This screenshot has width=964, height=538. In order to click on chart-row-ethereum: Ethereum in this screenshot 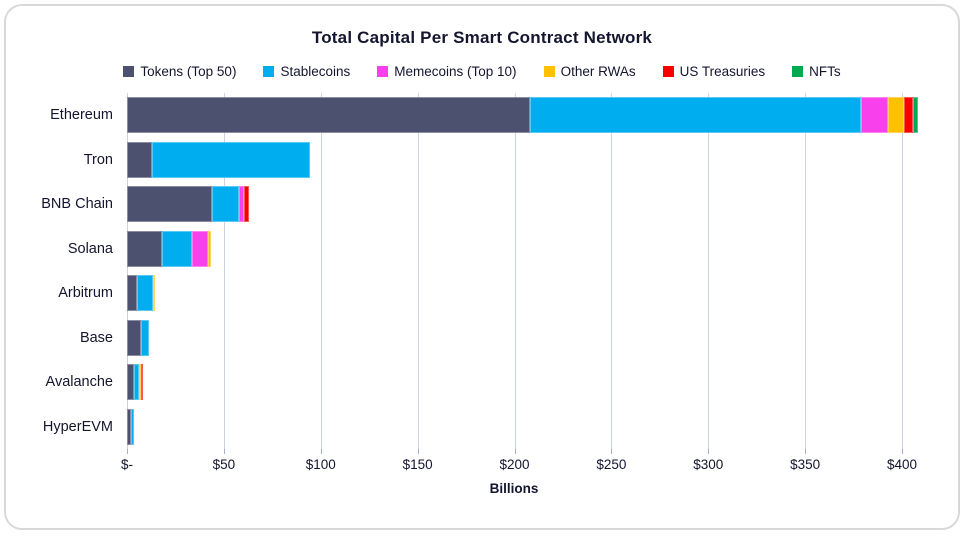, I will do `click(482, 115)`.